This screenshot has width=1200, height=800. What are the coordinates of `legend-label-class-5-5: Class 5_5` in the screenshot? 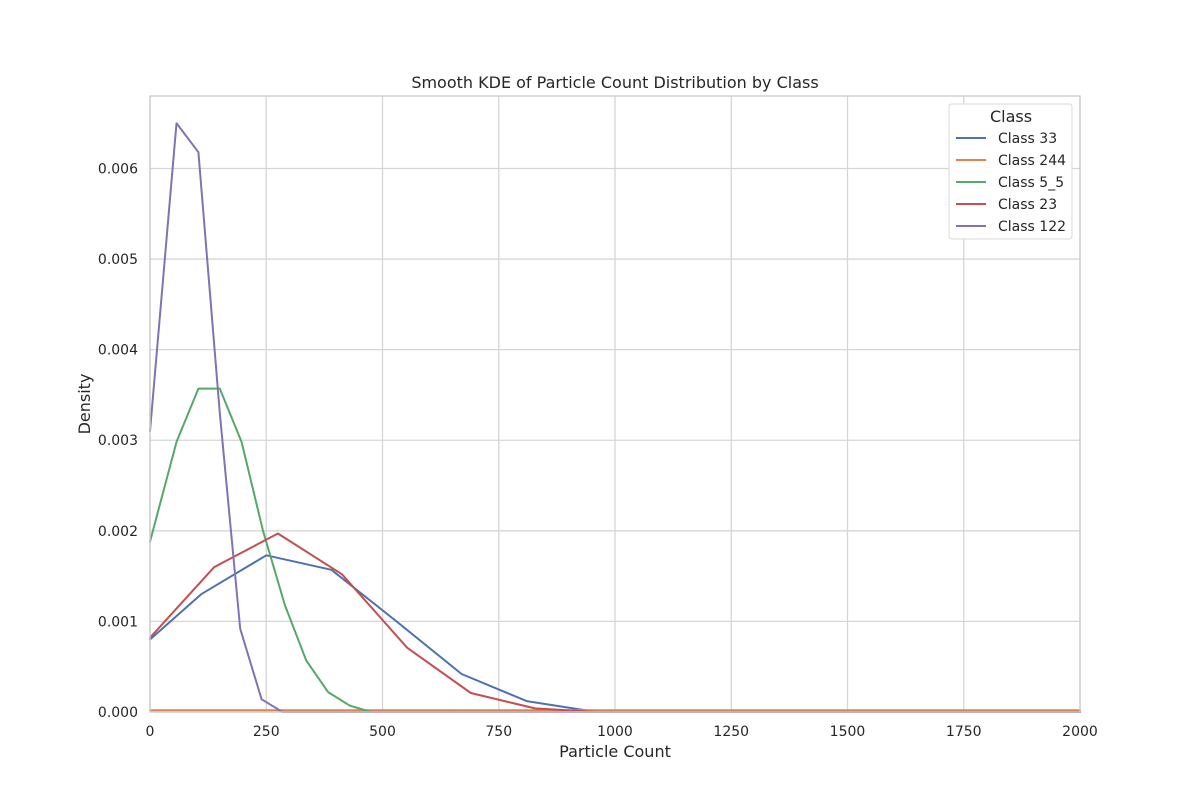 It's located at (1031, 183).